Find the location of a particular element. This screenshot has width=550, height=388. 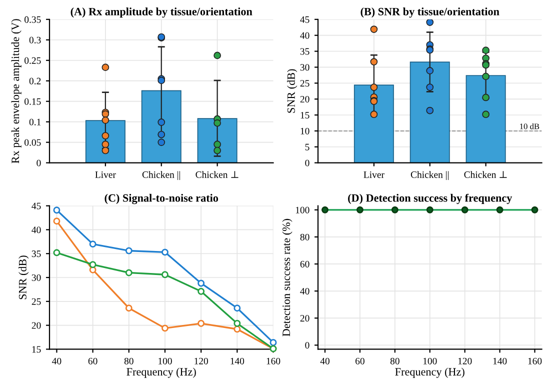

y-tick-label: 0.05 is located at coordinates (32, 142).